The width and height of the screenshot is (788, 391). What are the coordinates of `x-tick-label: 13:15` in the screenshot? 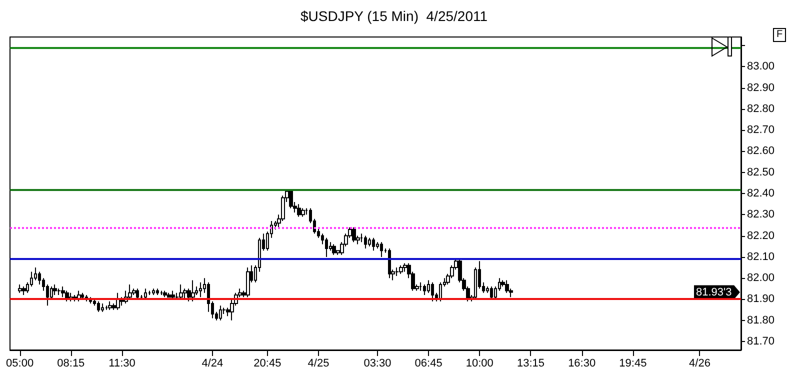 It's located at (530, 364).